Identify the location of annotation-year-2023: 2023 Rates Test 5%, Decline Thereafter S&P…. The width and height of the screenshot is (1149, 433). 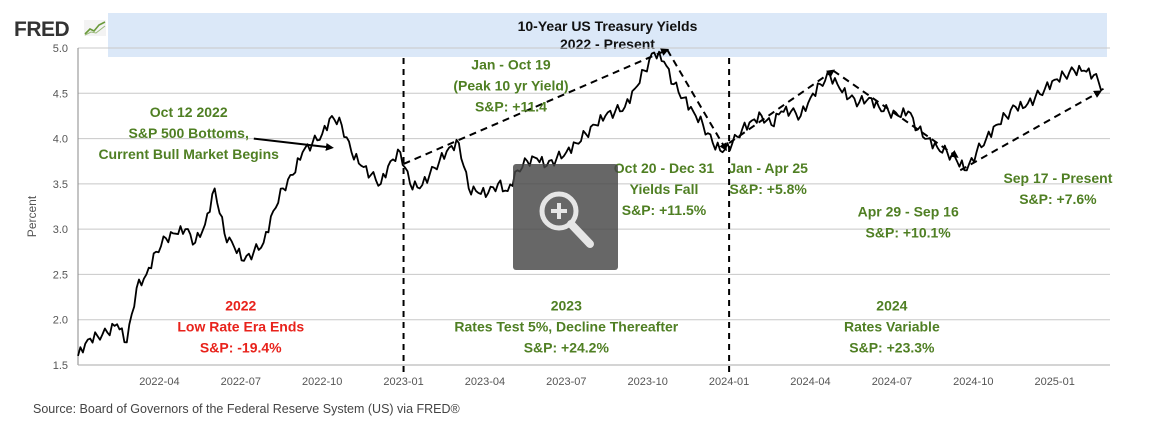
(566, 327).